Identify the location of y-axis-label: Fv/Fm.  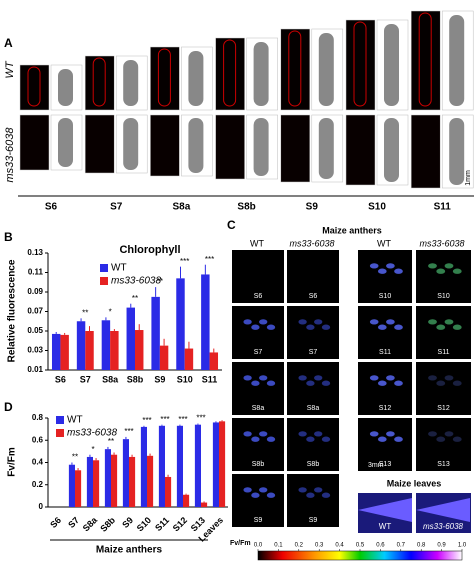
(12, 462).